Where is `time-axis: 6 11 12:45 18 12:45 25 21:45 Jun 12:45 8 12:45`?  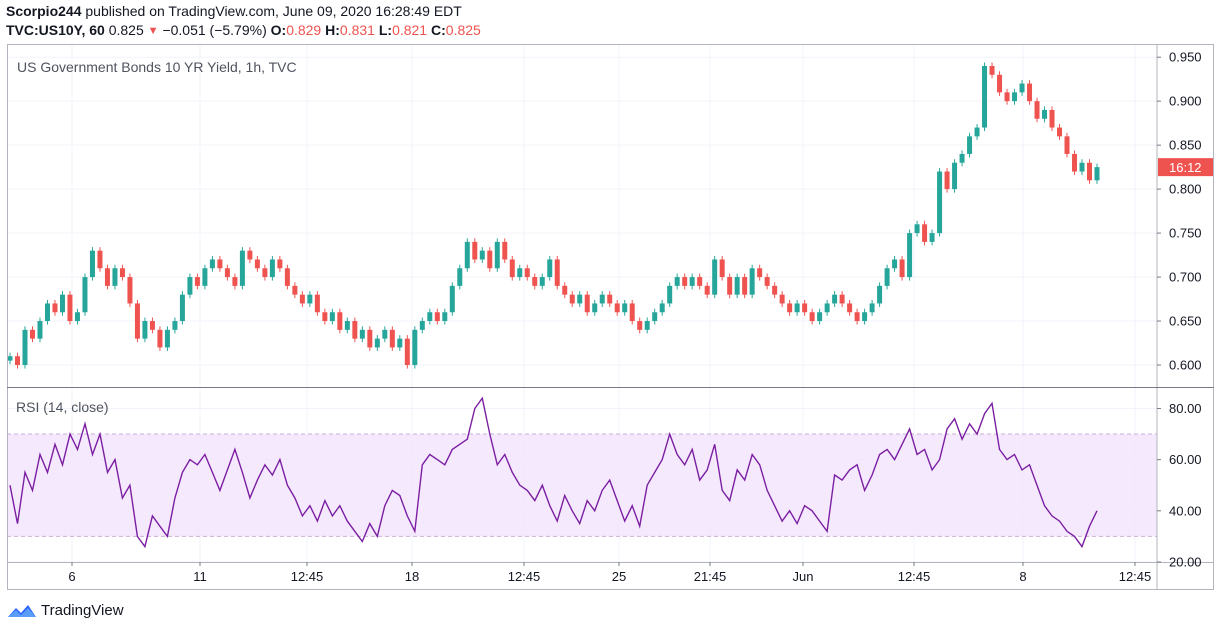 time-axis: 6 11 12:45 18 12:45 25 21:45 Jun 12:45 8 12:45 is located at coordinates (609, 573).